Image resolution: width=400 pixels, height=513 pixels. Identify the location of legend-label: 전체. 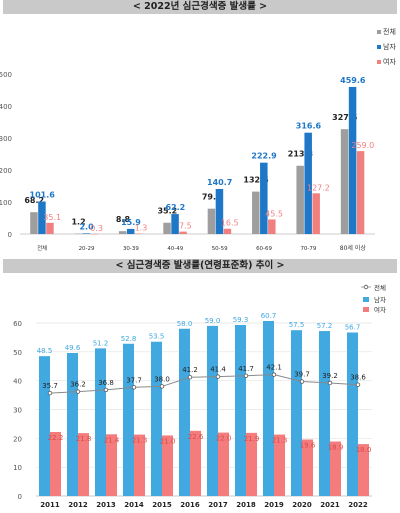
(380, 287).